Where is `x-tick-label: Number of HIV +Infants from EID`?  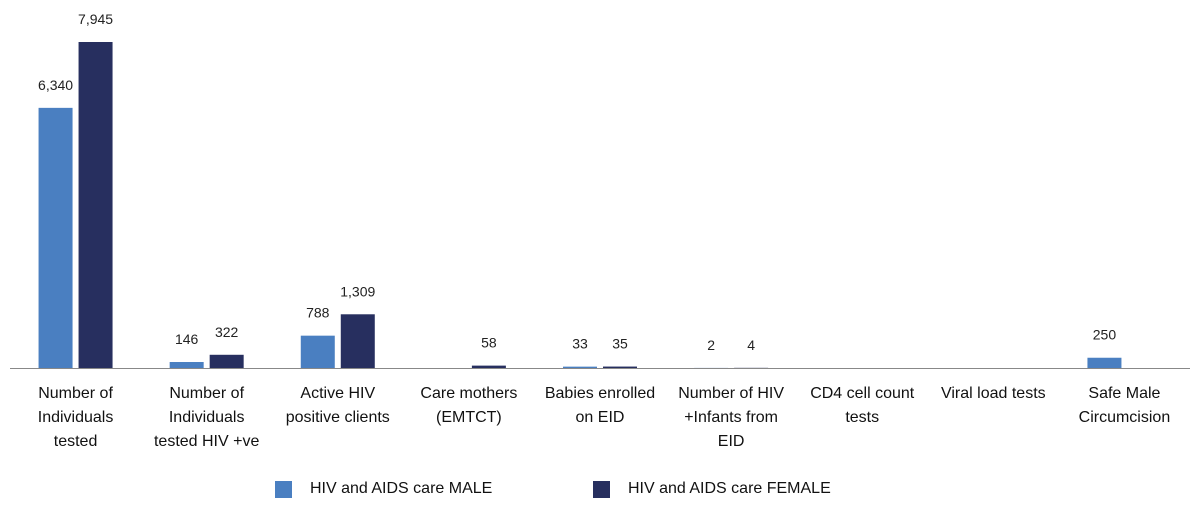 x-tick-label: Number of HIV +Infants from EID is located at coordinates (731, 417).